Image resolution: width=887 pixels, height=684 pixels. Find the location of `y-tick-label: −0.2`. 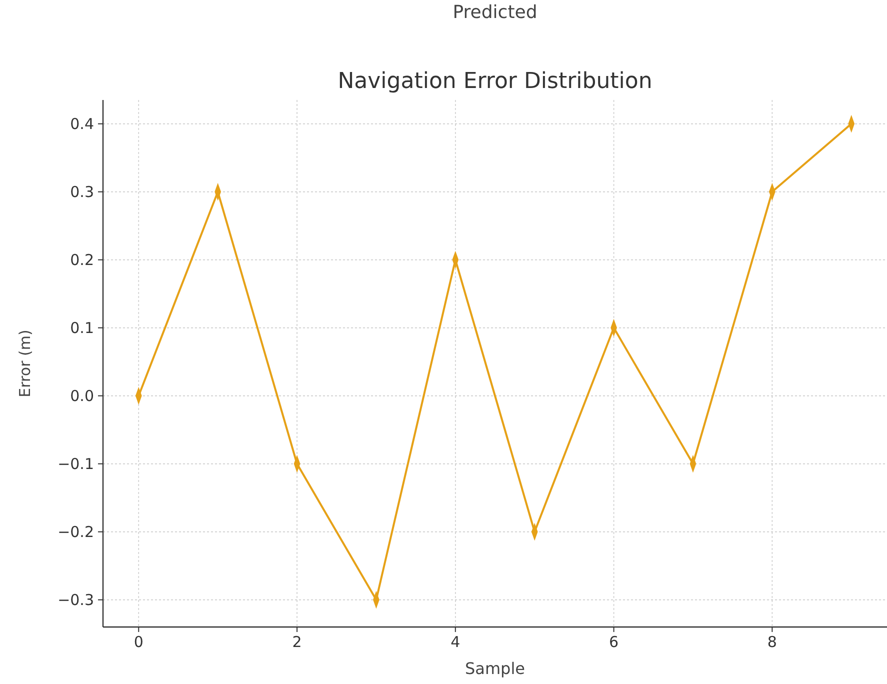

y-tick-label: −0.2 is located at coordinates (76, 532).